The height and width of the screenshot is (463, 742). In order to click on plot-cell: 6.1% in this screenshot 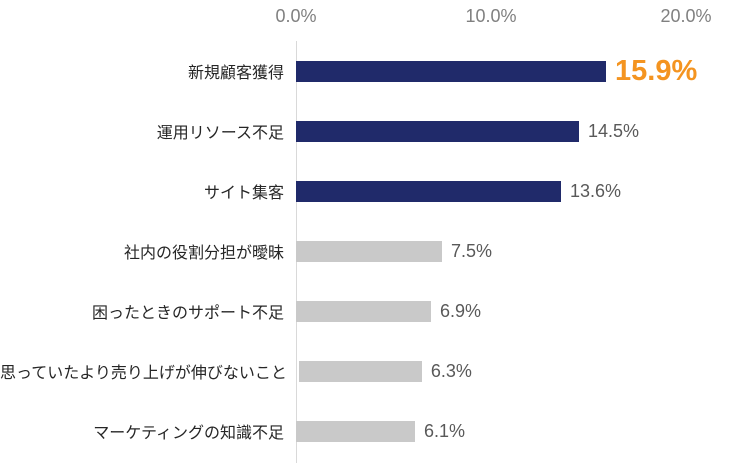, I will do `click(519, 431)`.